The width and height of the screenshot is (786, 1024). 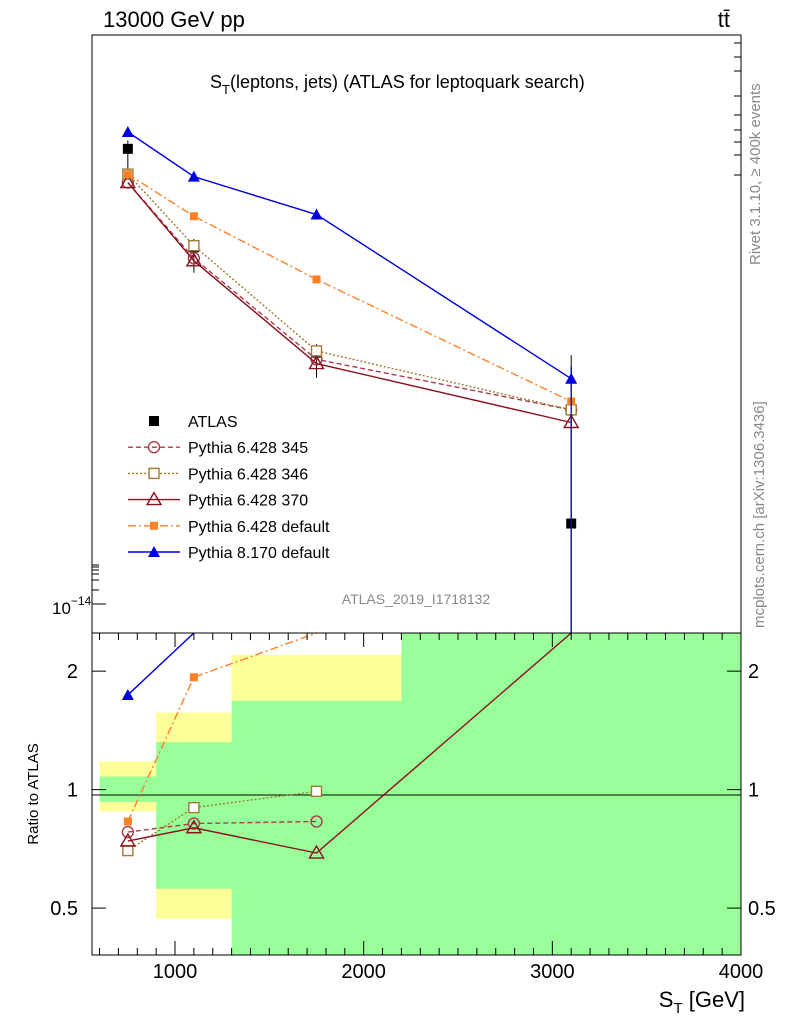 I want to click on mcplots-label: mcplots.cern.ch [arXiv:1306.3436], so click(x=759, y=514).